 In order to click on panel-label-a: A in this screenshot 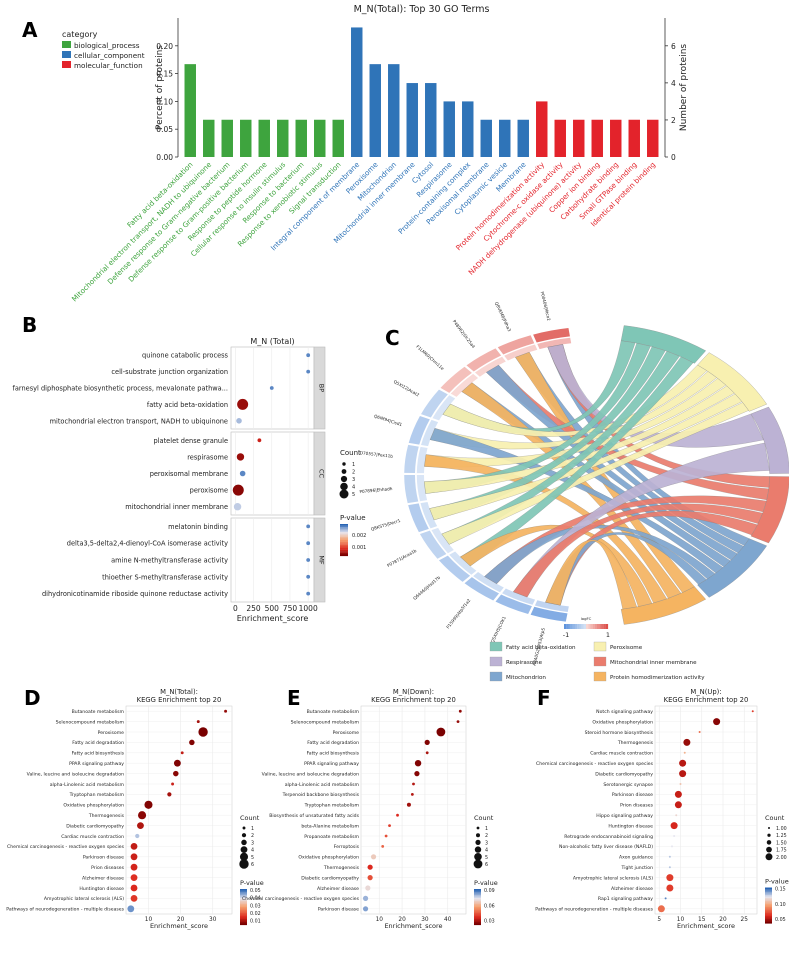, I will do `click(30, 30)`.